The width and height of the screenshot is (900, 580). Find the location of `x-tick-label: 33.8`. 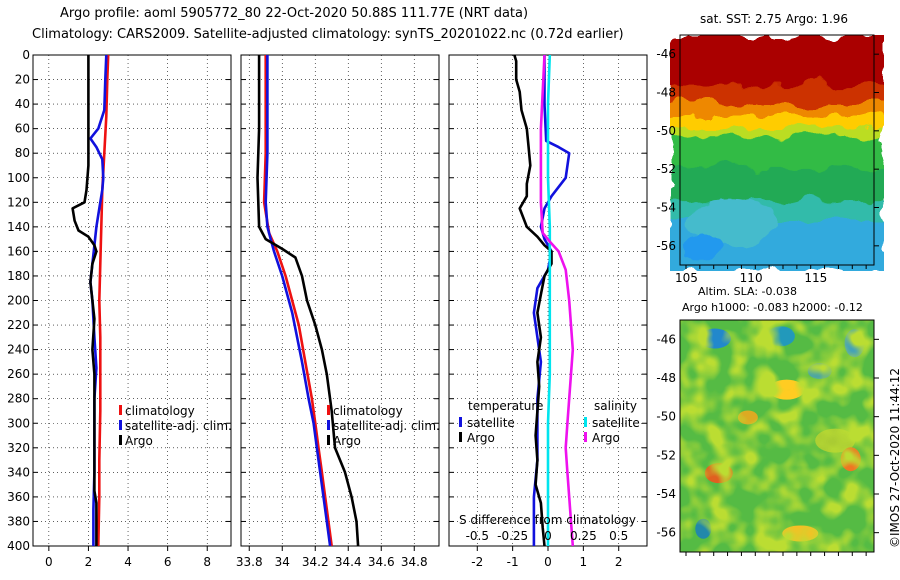

x-tick-label: 33.8 is located at coordinates (249, 562).